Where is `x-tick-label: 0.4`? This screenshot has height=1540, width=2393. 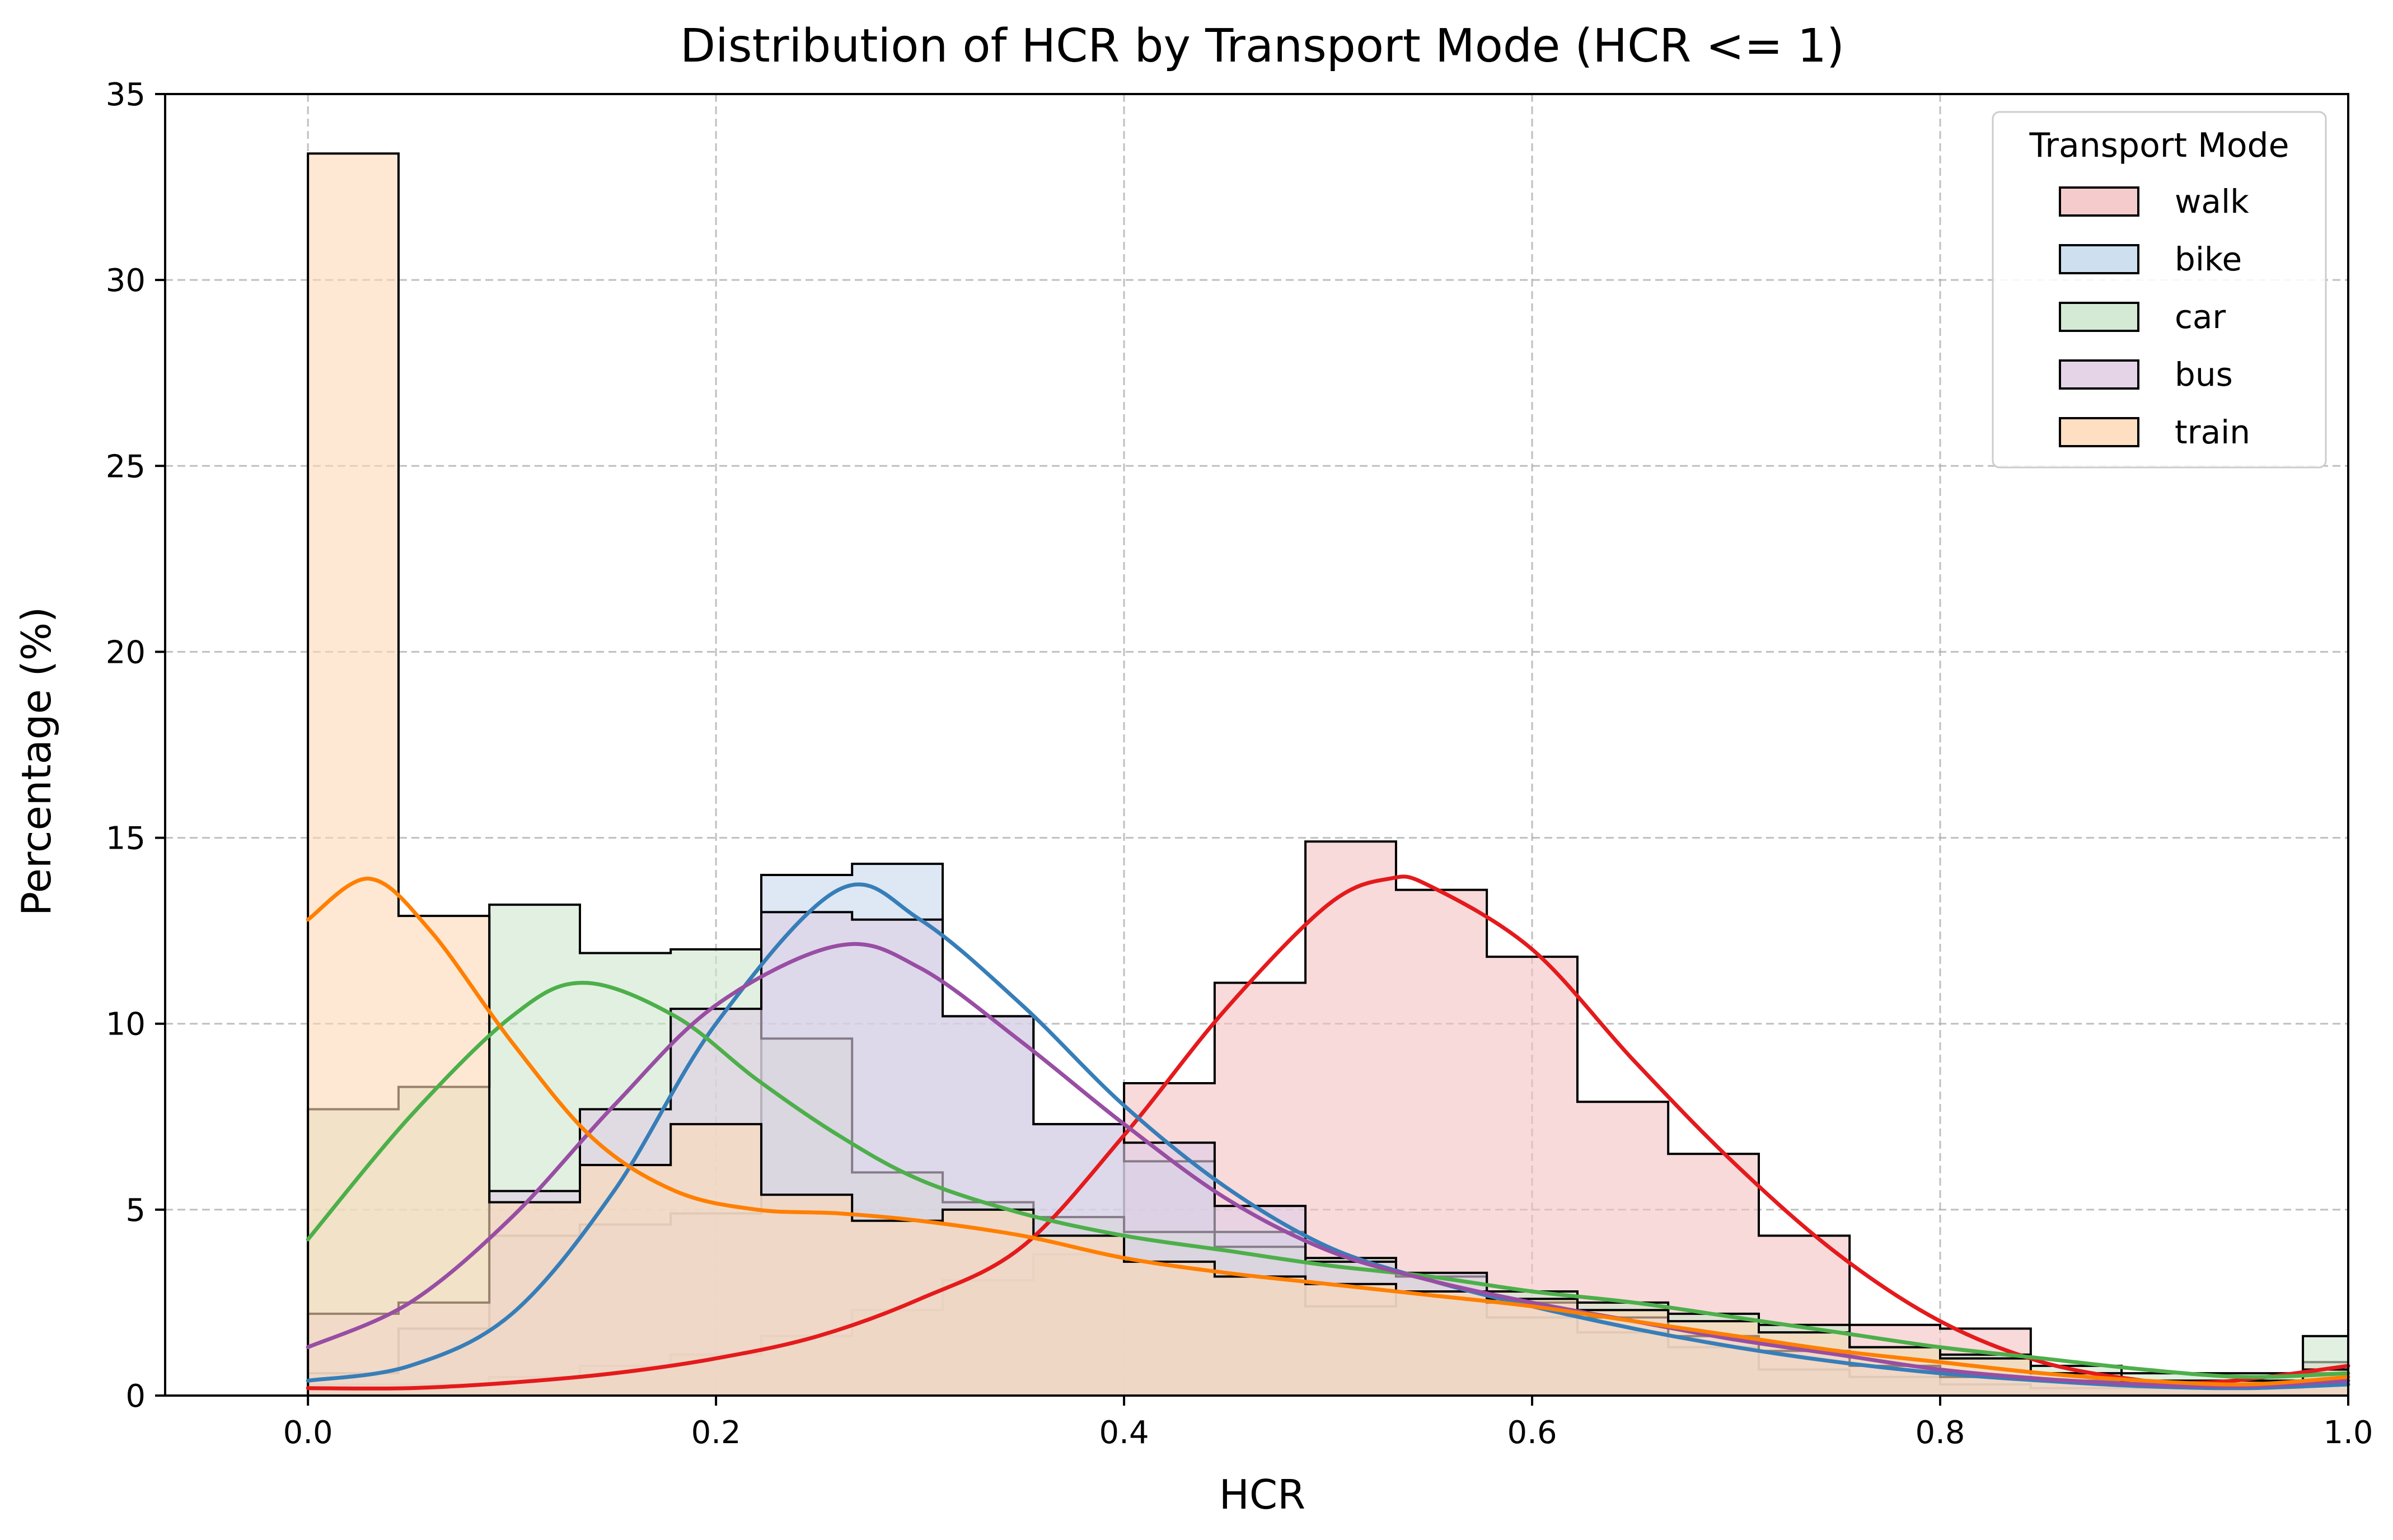
x-tick-label: 0.4 is located at coordinates (1124, 1433).